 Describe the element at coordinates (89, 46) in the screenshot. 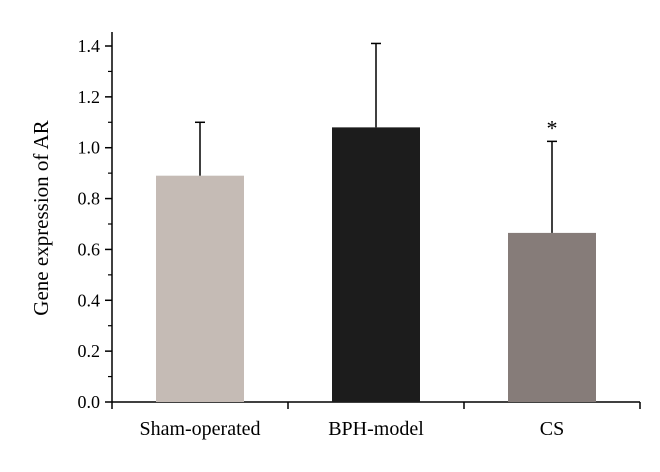

I see `y-tick-label: 1.4` at that location.